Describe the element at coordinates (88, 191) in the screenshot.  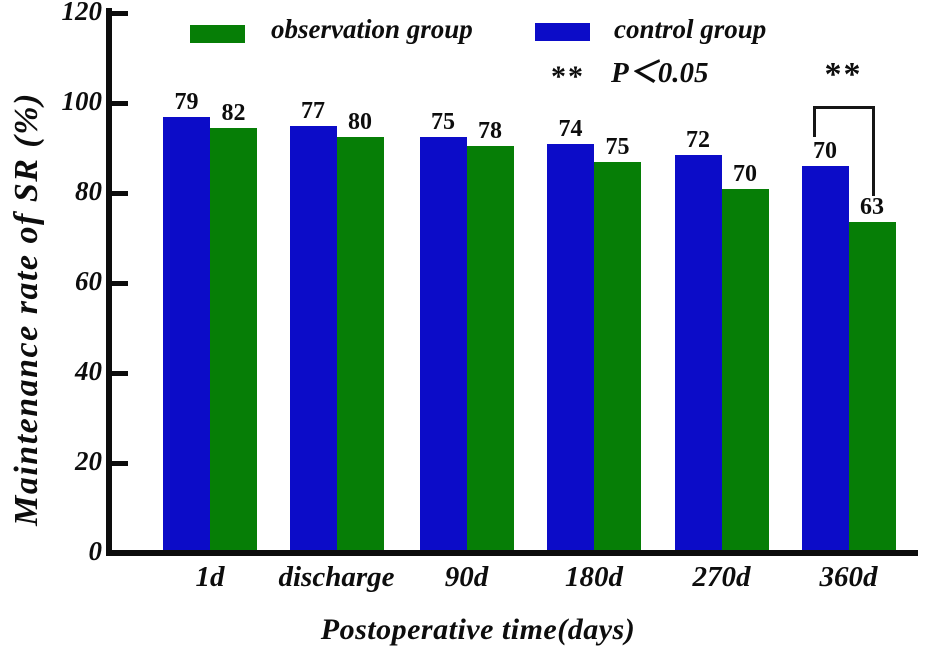
I see `y-tick-label: 80` at that location.